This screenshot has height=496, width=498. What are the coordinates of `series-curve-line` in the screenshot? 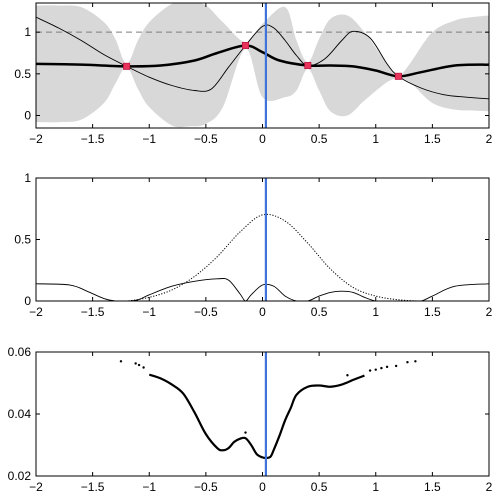 It's located at (256, 416).